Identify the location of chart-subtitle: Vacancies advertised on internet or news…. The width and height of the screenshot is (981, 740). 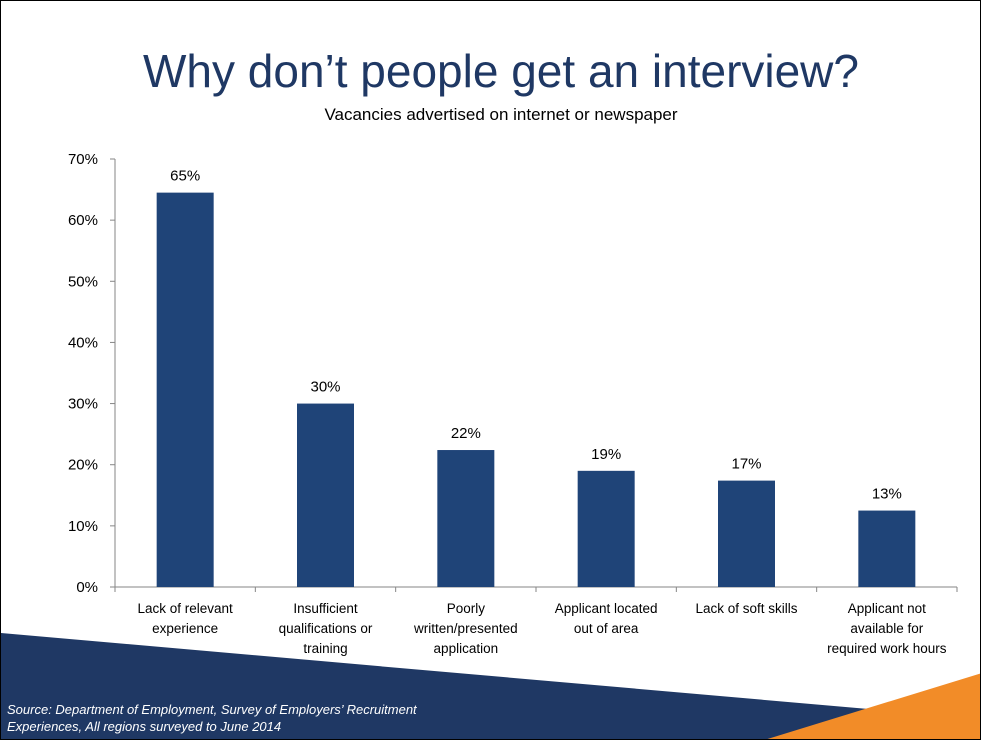
(501, 114).